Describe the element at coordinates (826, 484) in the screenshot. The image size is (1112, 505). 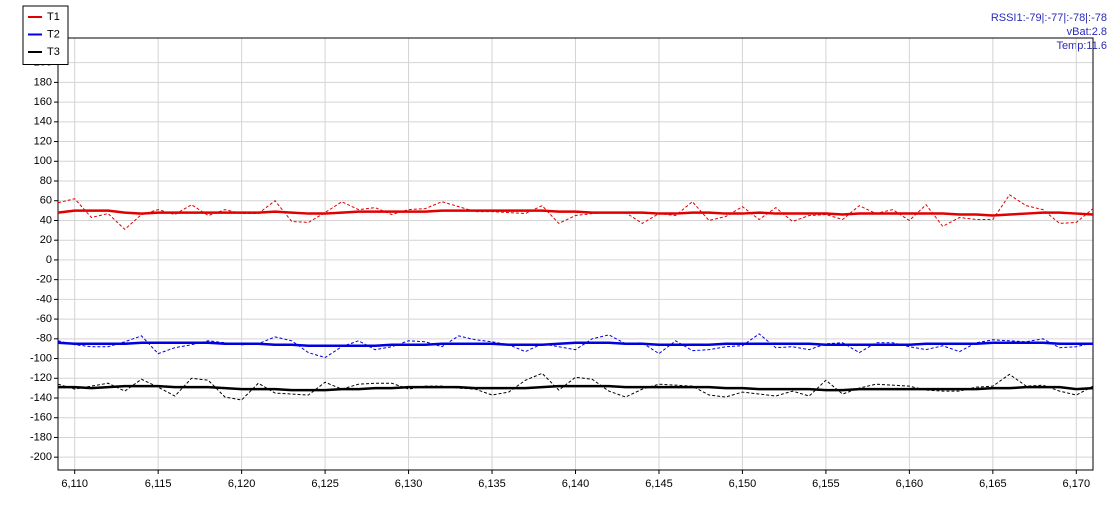
I see `x-tick-label: 6,155` at that location.